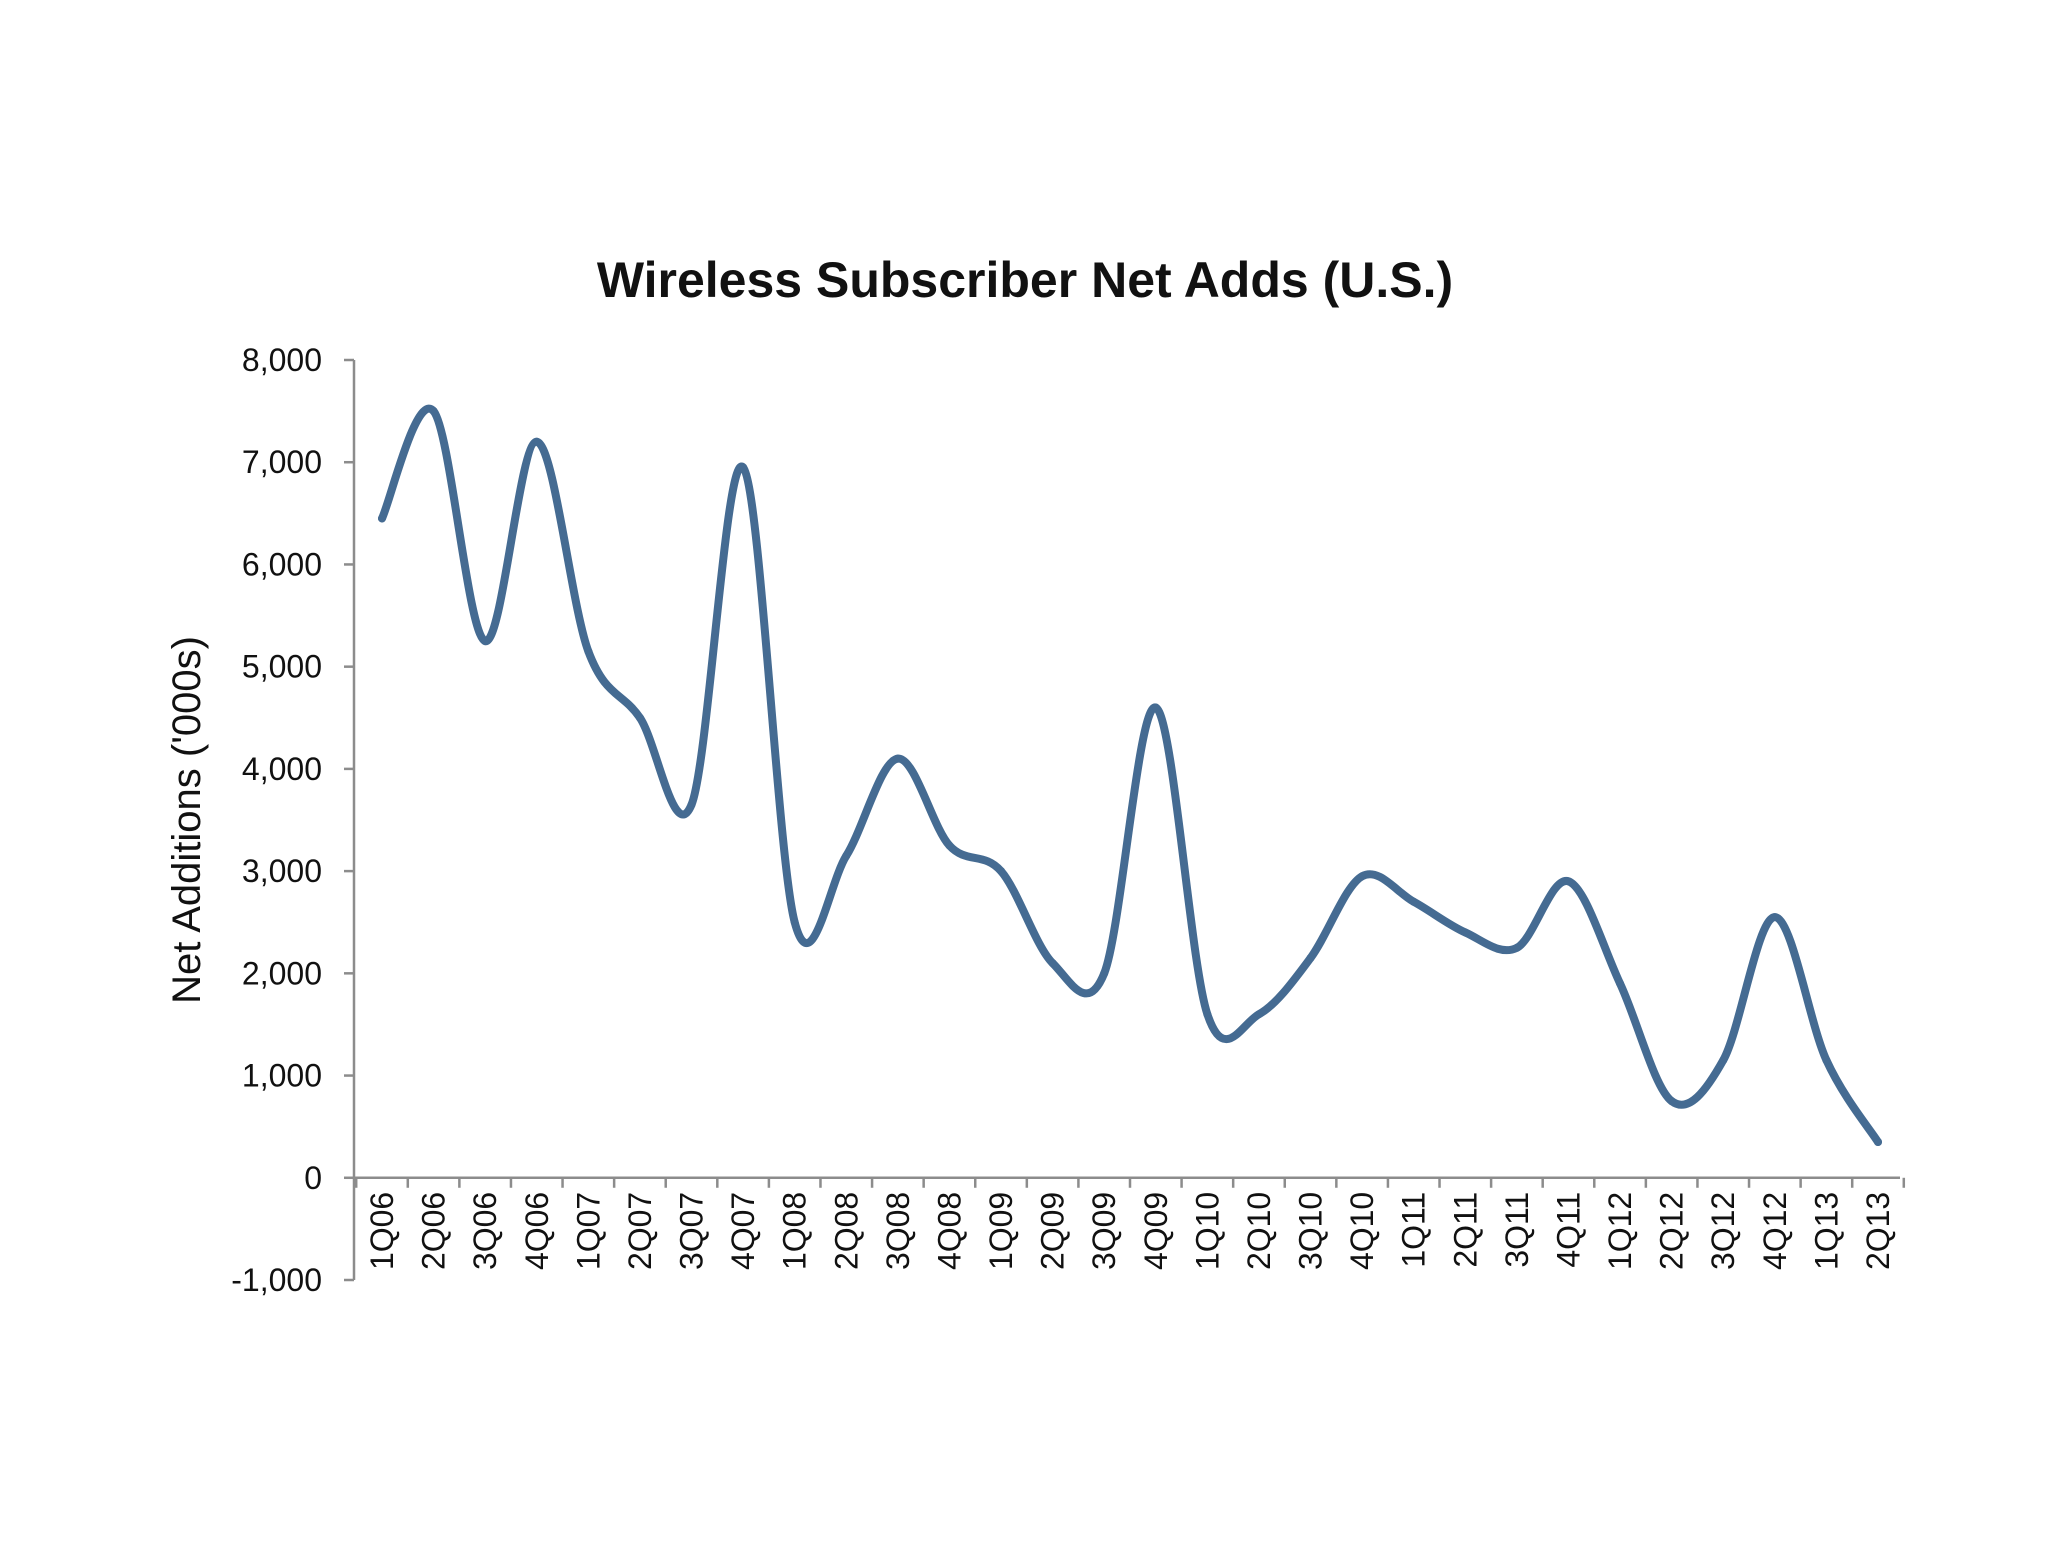  What do you see at coordinates (1568, 1230) in the screenshot?
I see `x-tick-label: 4Q11` at bounding box center [1568, 1230].